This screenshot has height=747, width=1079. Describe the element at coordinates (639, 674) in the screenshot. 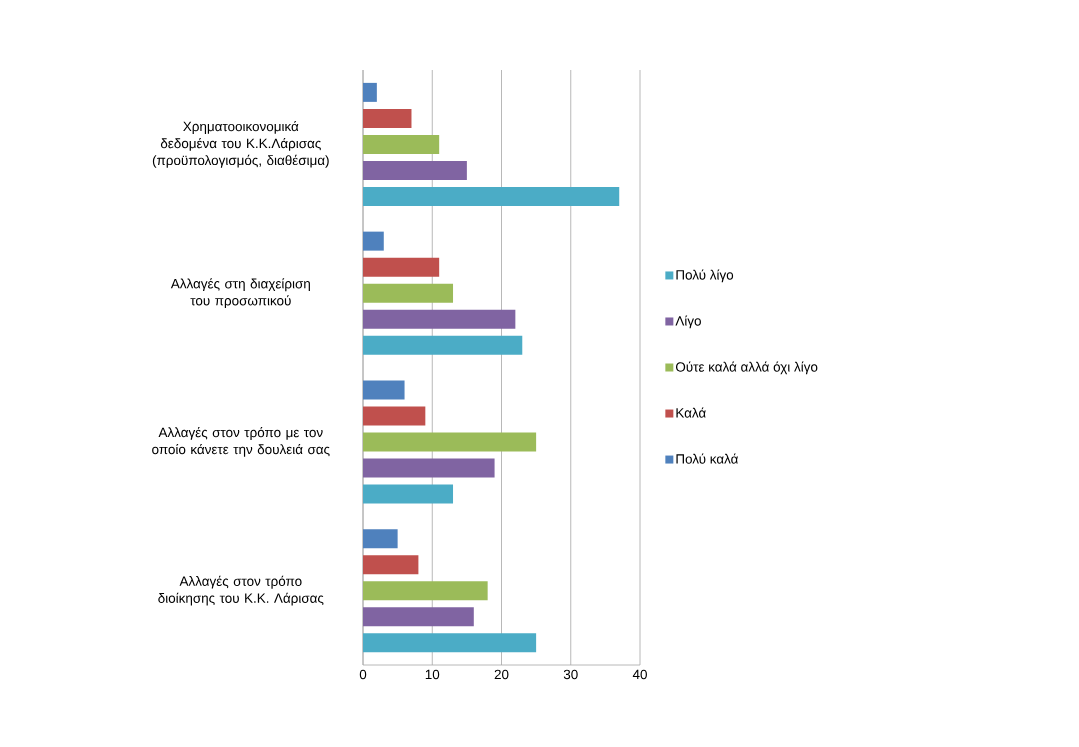

I see `x-tick-label: 40` at that location.